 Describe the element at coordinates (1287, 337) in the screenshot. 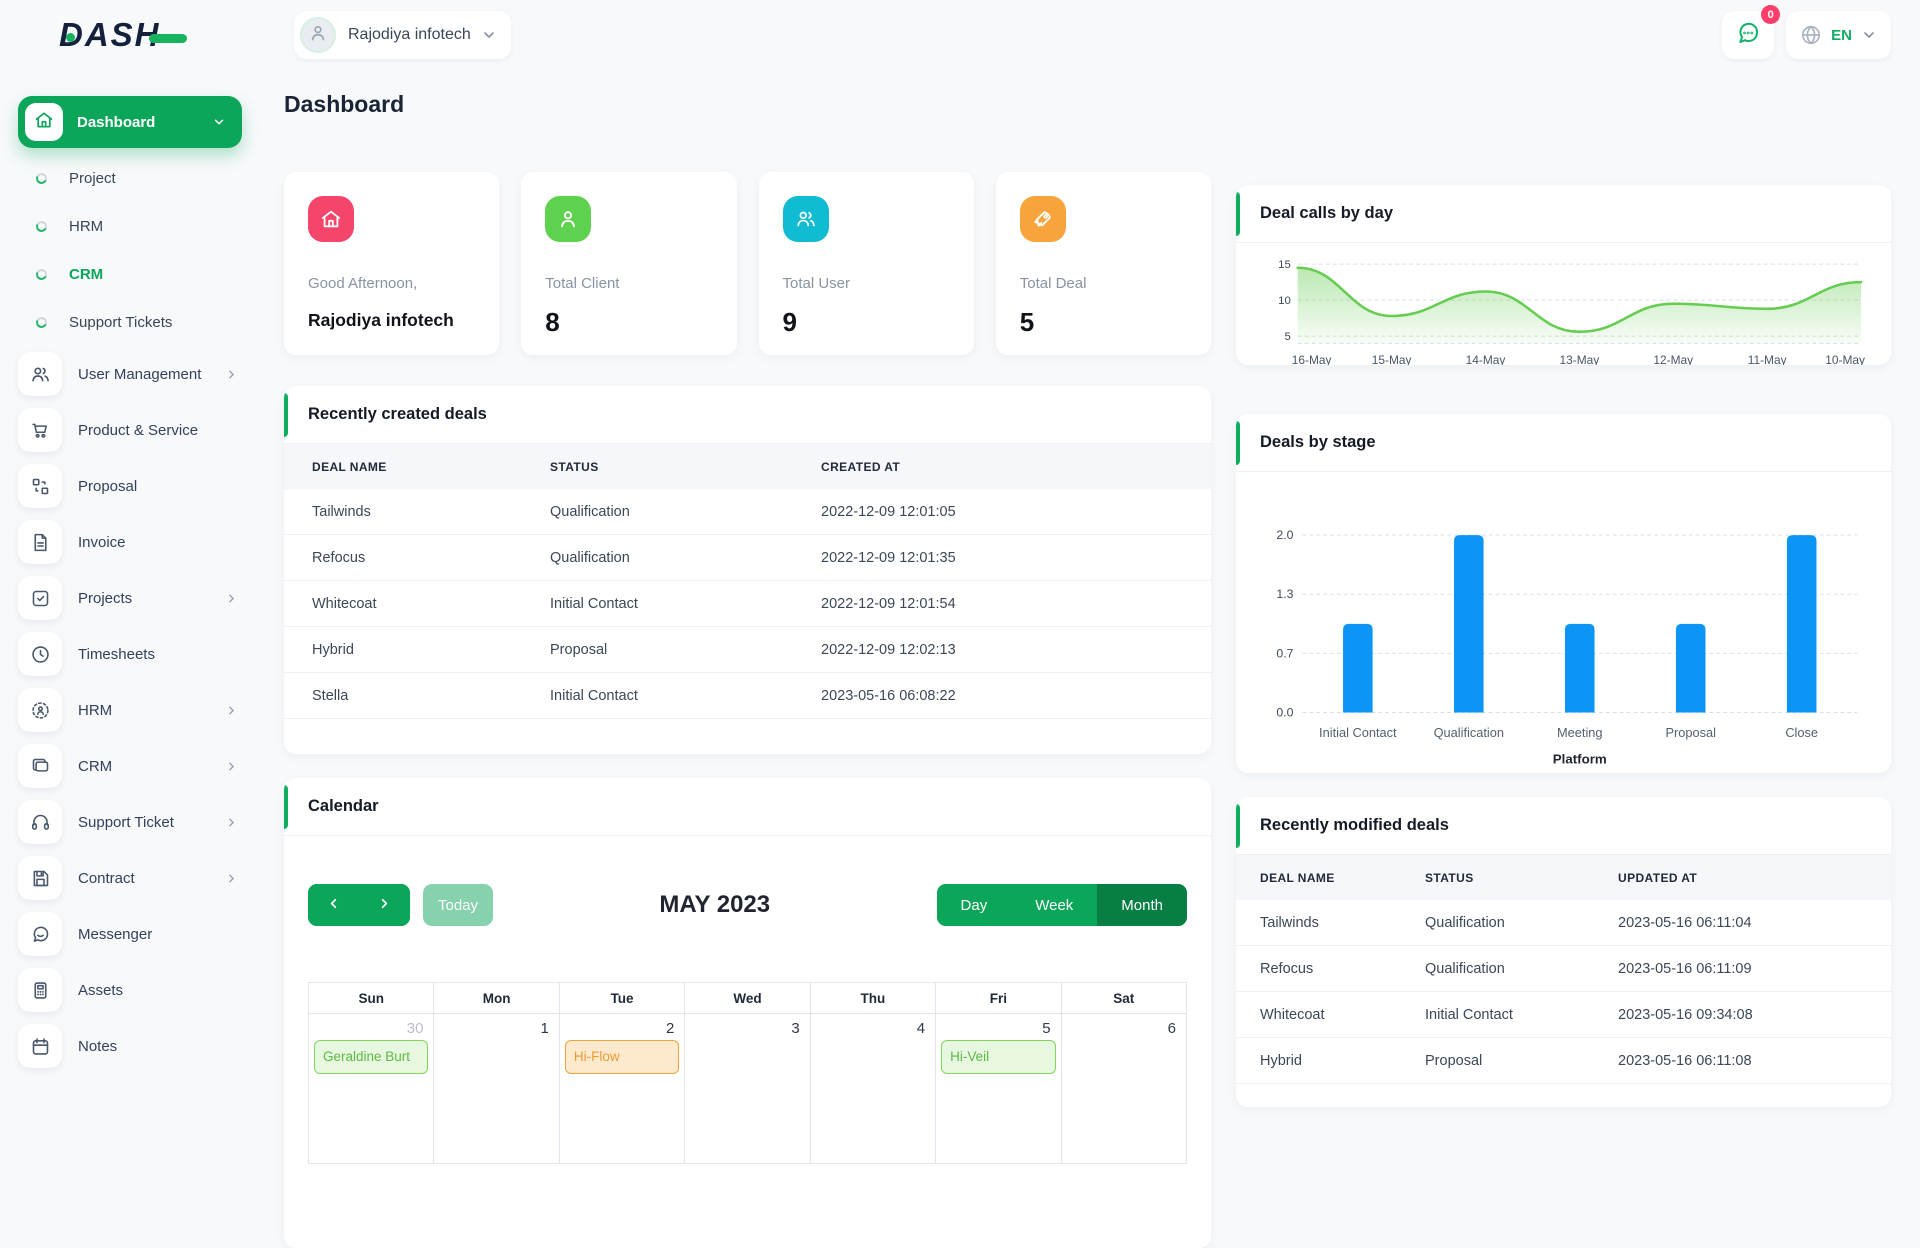

I see `svg-text: 5` at that location.